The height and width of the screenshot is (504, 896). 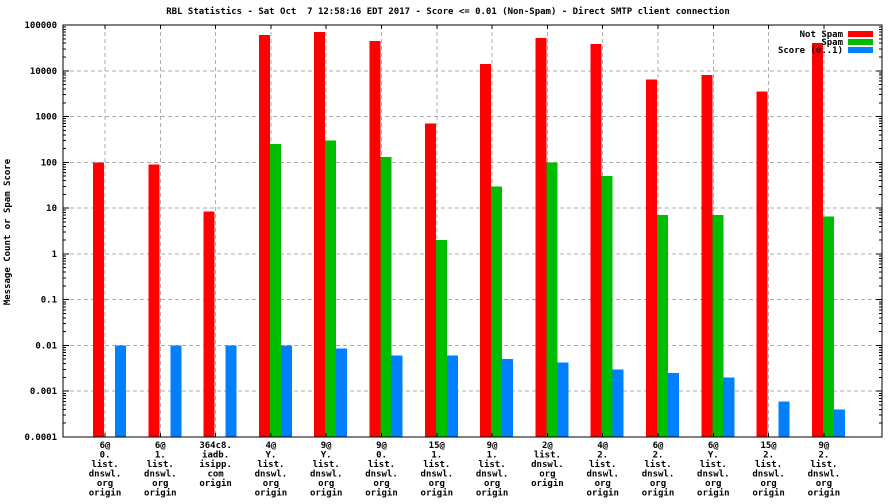 What do you see at coordinates (40, 26) in the screenshot?
I see `y-tick-label: 100000` at bounding box center [40, 26].